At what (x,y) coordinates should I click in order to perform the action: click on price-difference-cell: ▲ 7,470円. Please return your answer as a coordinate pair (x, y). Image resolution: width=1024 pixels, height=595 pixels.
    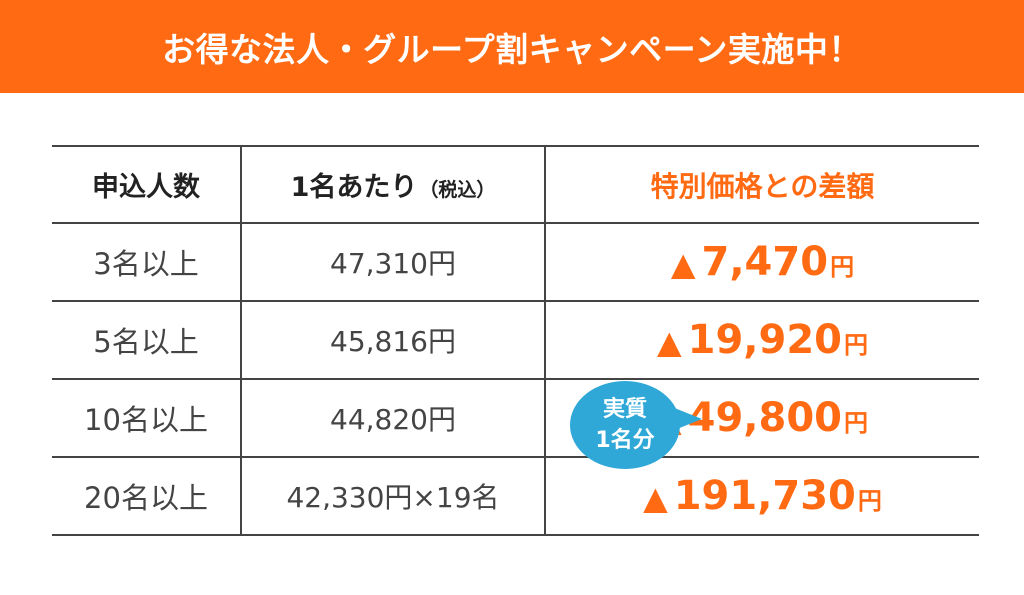
    Looking at the image, I should click on (762, 262).